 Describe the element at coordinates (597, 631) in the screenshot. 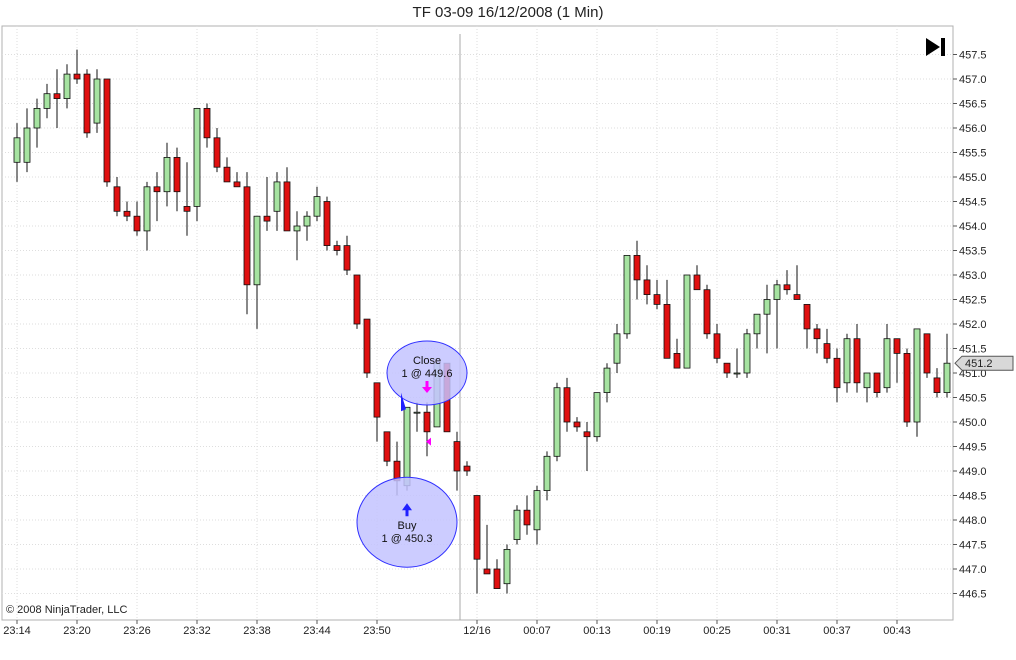

I see `x-tick-label: 00:13` at that location.